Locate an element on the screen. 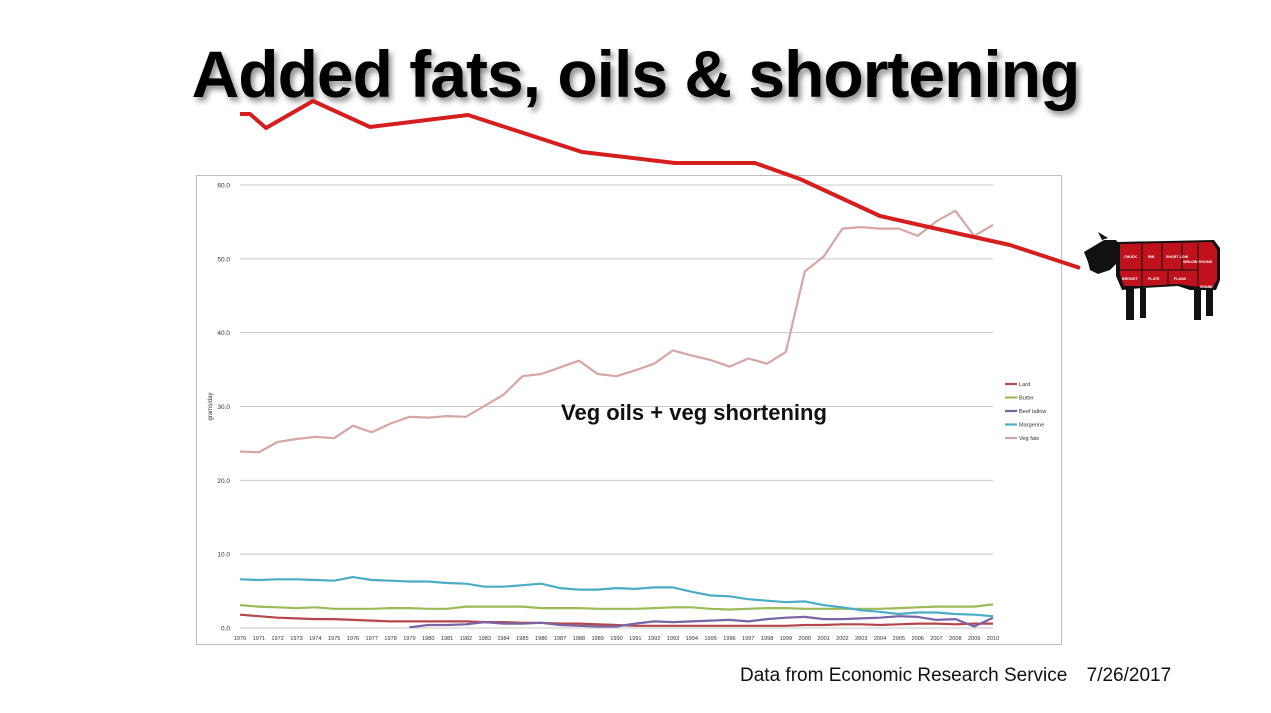  slide-title: Added fats, oils & shortening is located at coordinates (636, 74).